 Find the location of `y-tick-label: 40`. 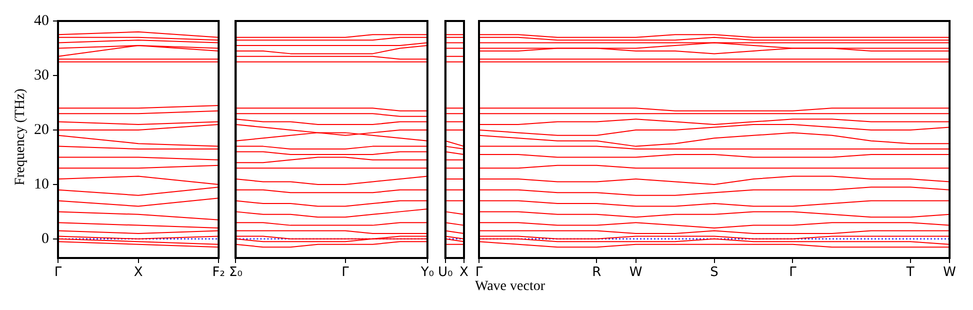

y-tick-label: 40 is located at coordinates (41, 20).